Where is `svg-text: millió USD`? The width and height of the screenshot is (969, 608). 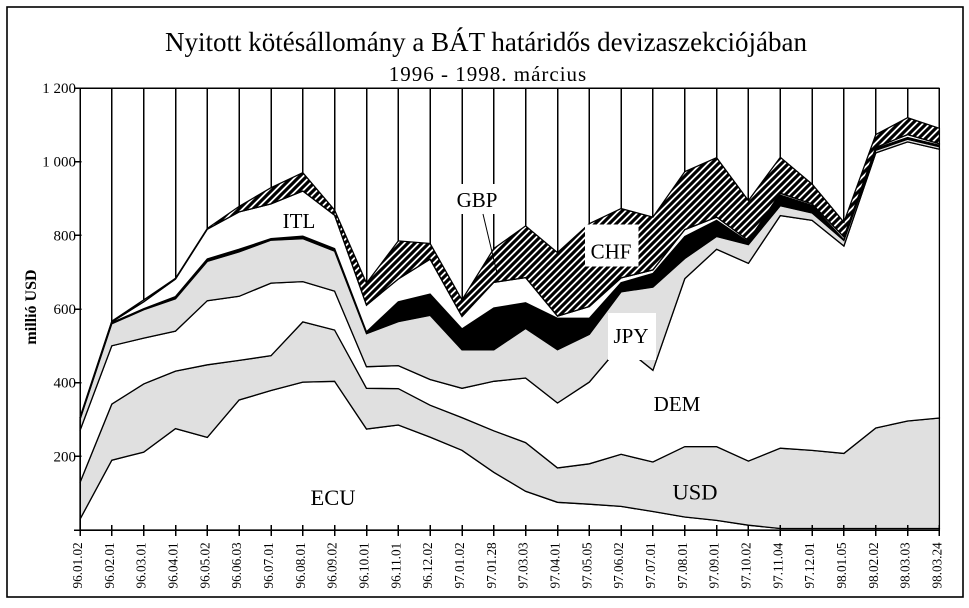 svg-text: millió USD is located at coordinates (31, 306).